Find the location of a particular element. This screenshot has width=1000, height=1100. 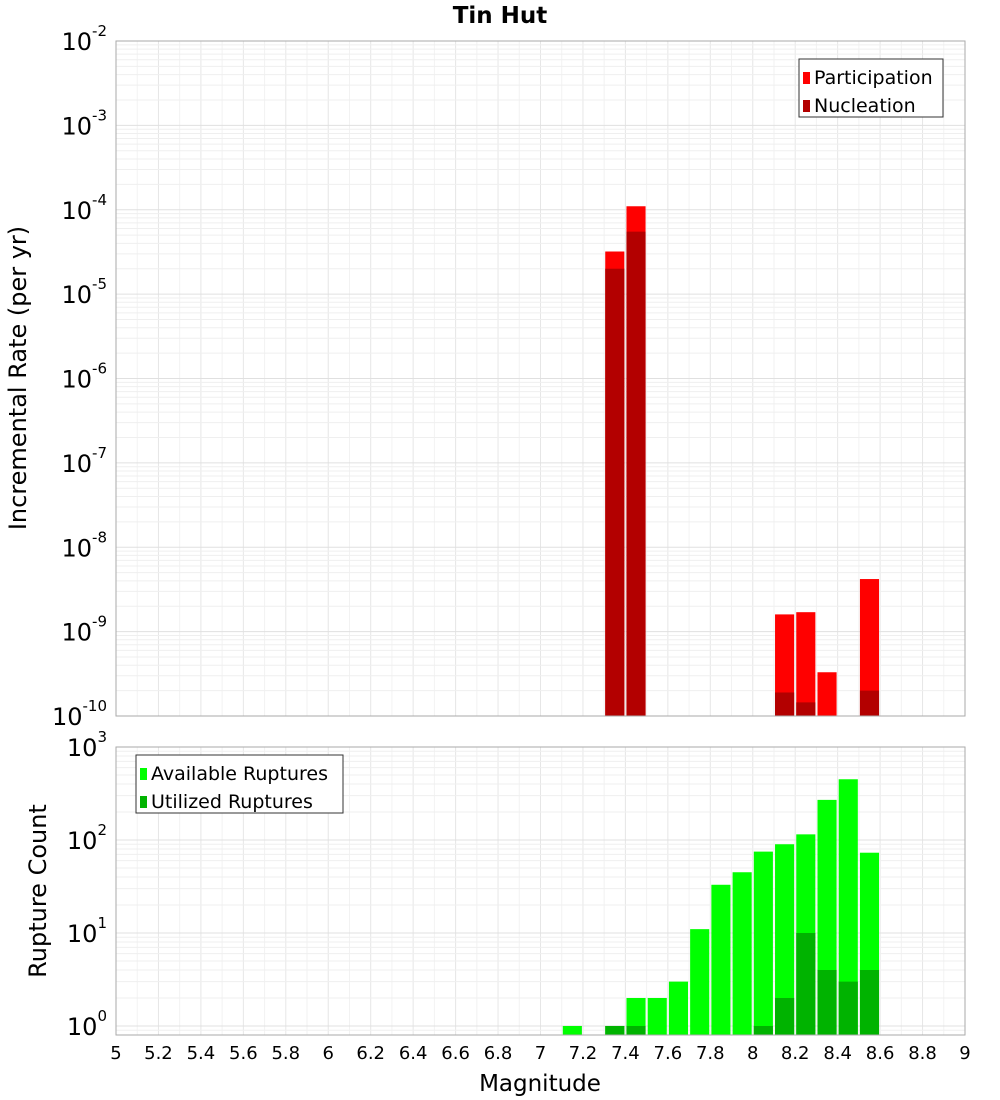

x-tick-label: 7.8 is located at coordinates (710, 1053).